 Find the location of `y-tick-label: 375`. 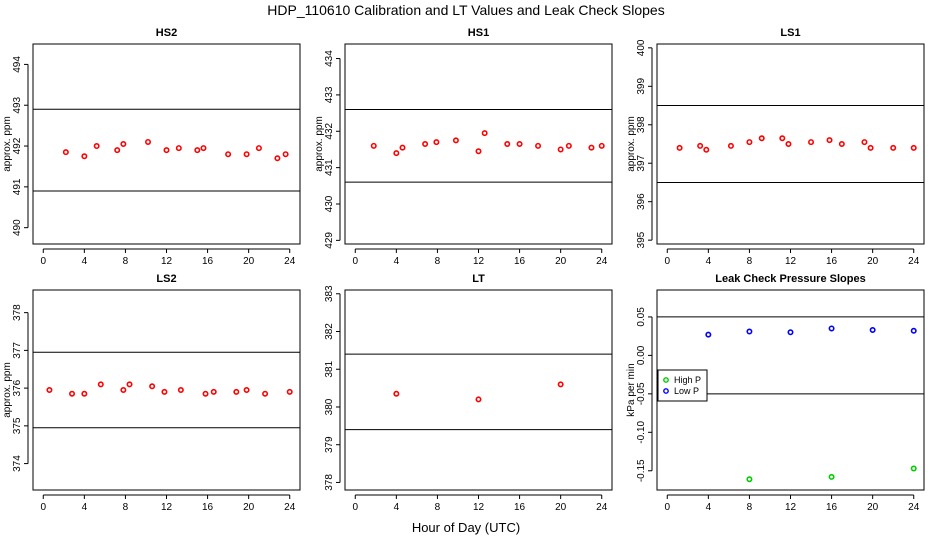

y-tick-label: 375 is located at coordinates (17, 425).